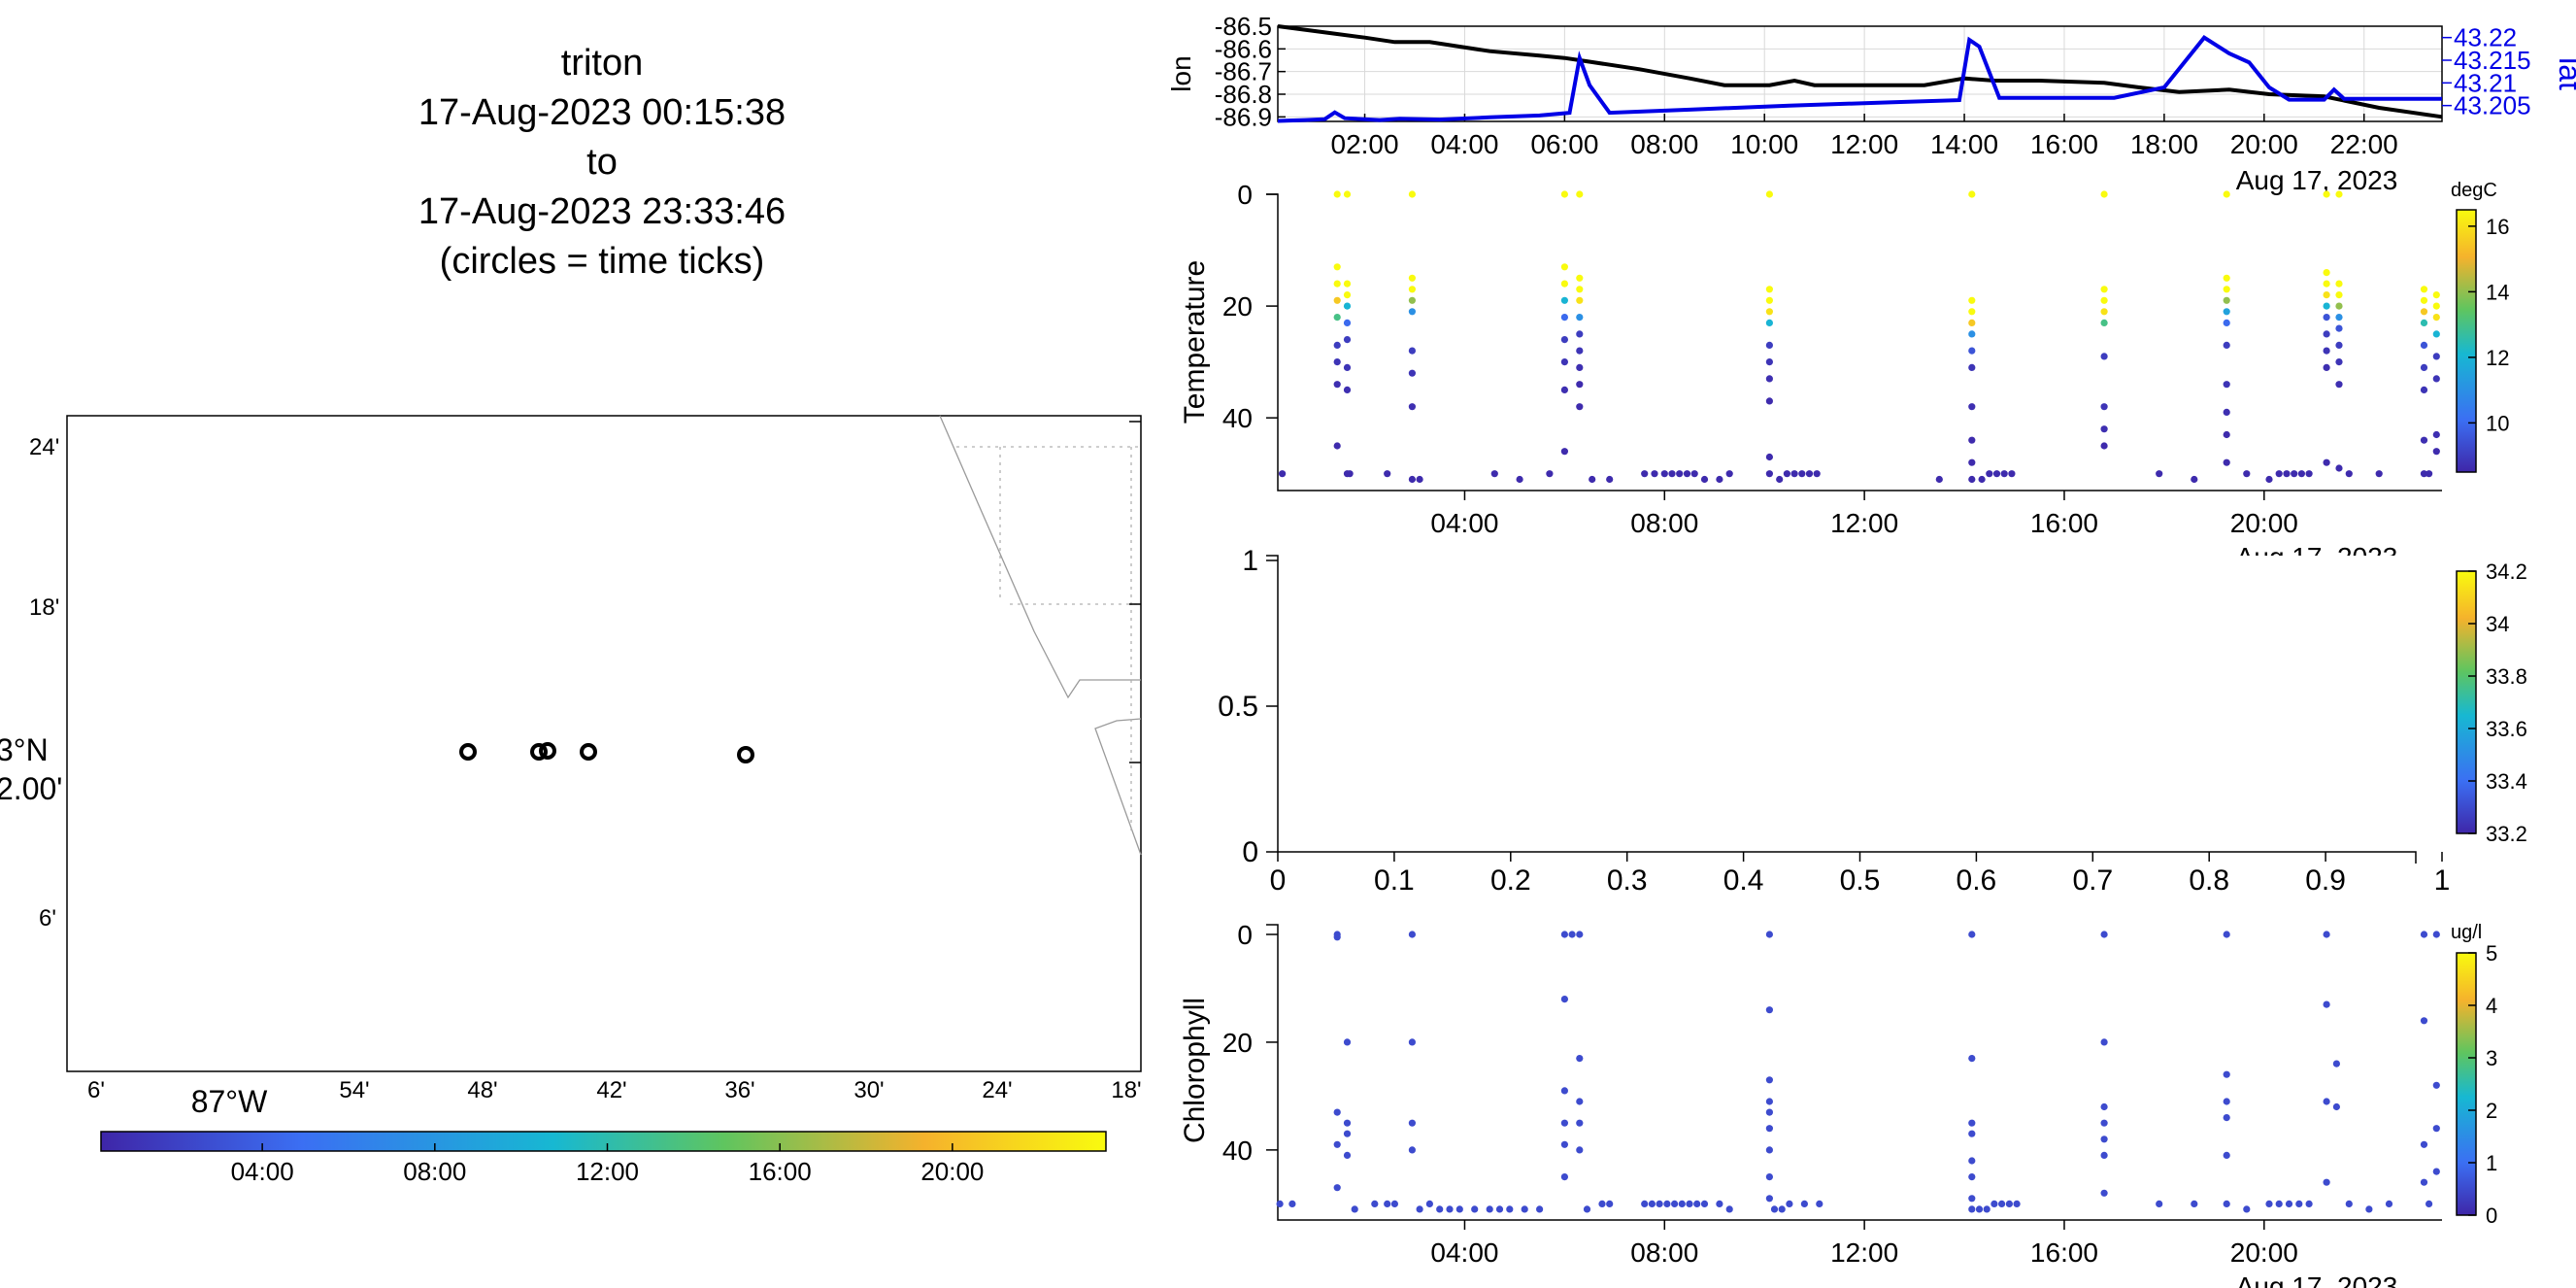 This screenshot has width=2576, height=1288. I want to click on map-frame-ticks, so click(1135, 592).